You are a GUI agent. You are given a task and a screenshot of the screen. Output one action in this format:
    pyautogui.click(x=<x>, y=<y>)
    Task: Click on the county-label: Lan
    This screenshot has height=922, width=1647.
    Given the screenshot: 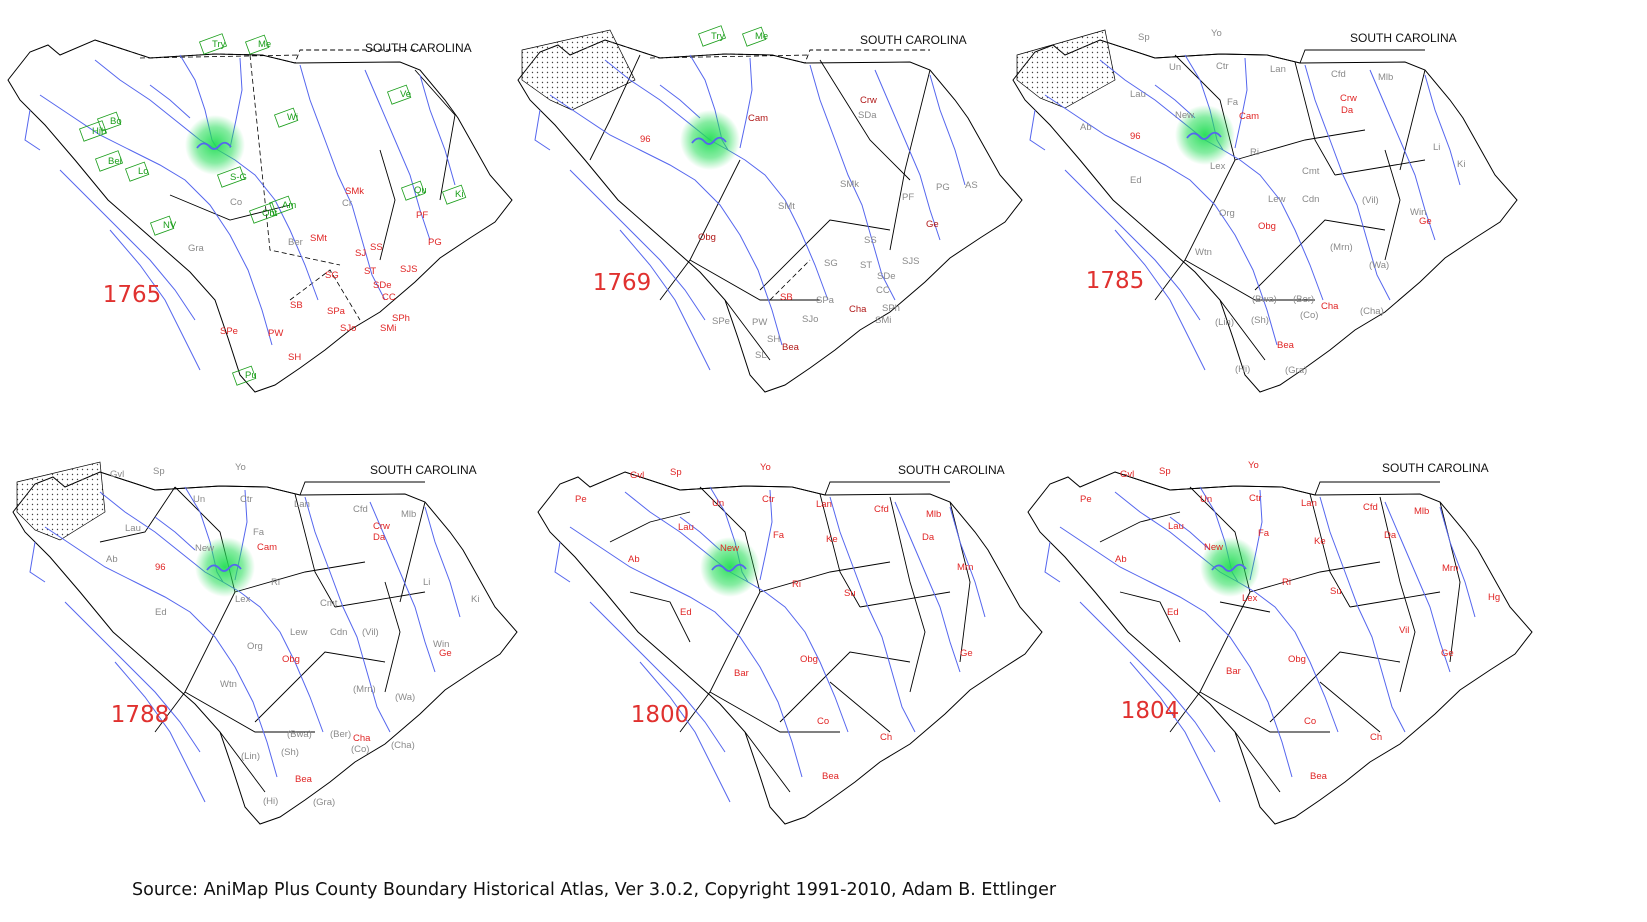 What is the action you would take?
    pyautogui.click(x=1309, y=503)
    